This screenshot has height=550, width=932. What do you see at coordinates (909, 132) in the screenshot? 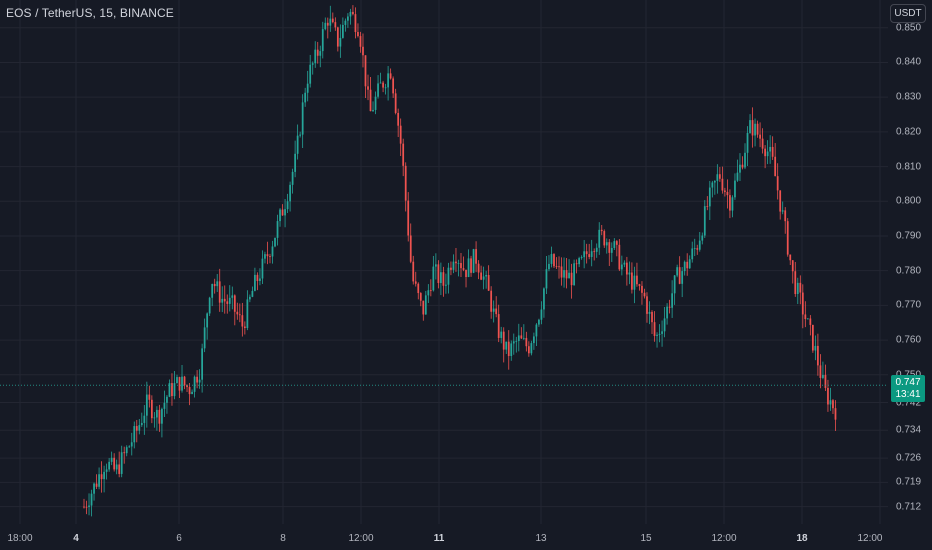
I see `price-tick-label: 0.820` at bounding box center [909, 132].